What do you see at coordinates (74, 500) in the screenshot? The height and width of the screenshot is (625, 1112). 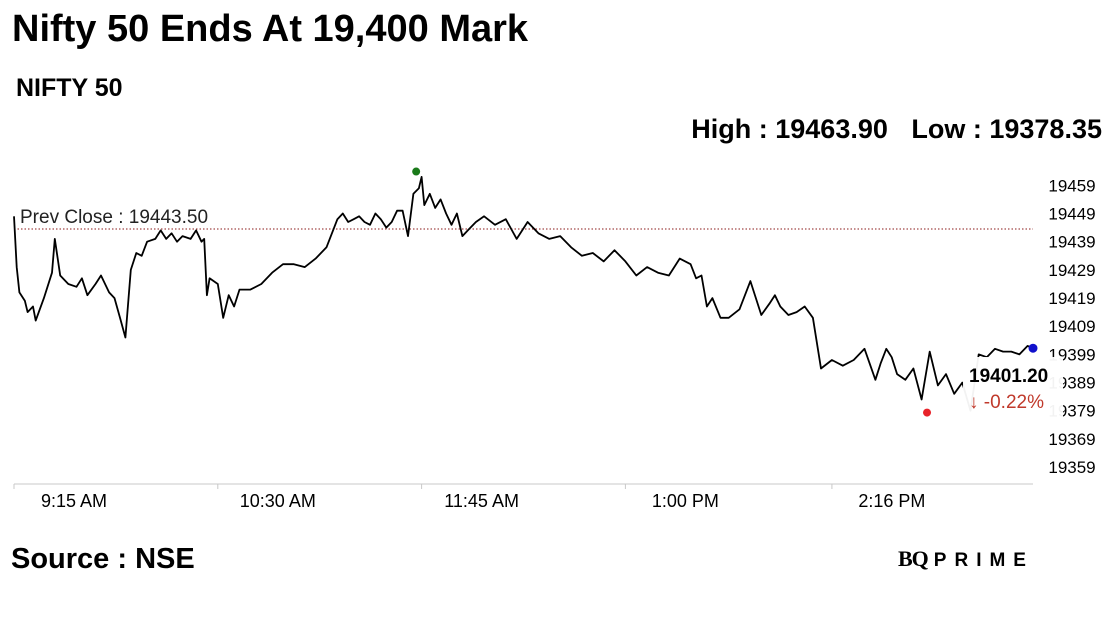 I see `x-tick-label: 9:15 AM` at bounding box center [74, 500].